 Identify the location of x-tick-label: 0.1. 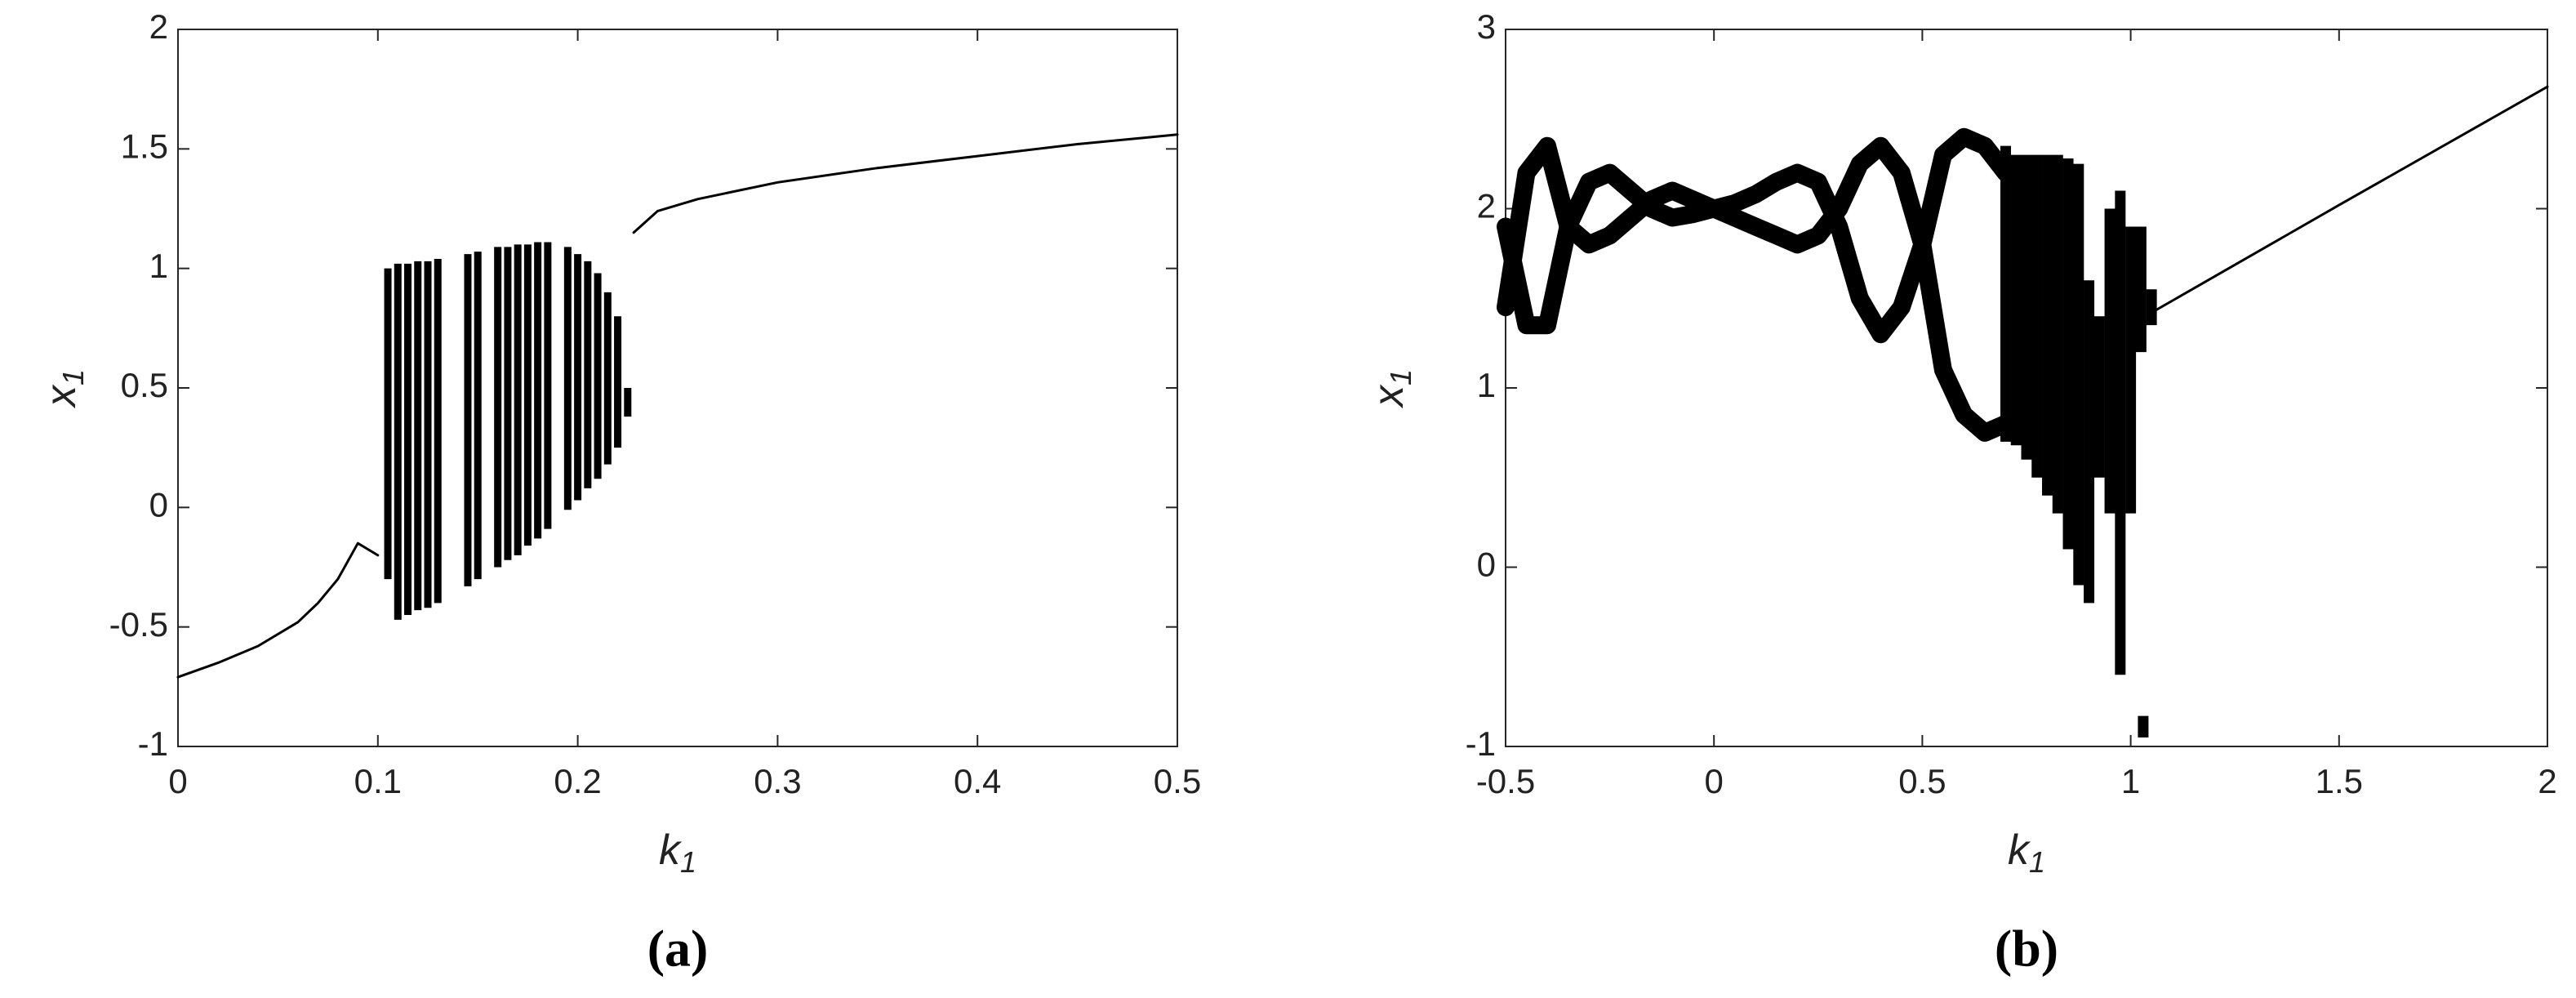
(378, 781).